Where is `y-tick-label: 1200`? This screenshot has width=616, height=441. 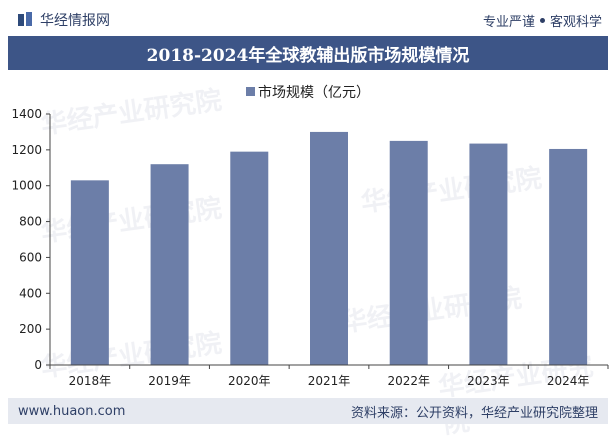
y-tick-label: 1200 is located at coordinates (26, 150).